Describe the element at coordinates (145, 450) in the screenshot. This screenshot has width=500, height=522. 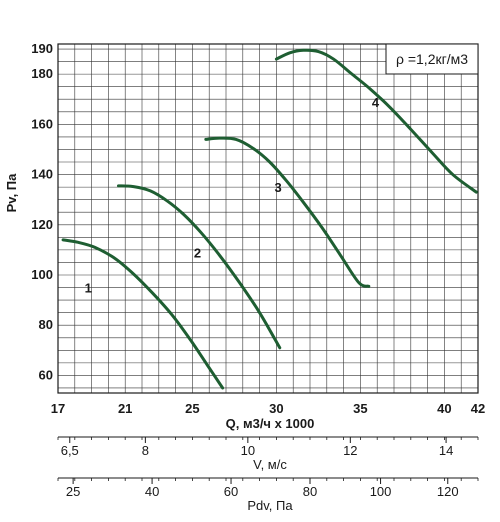
I see `secondary-tick-label: 8` at that location.